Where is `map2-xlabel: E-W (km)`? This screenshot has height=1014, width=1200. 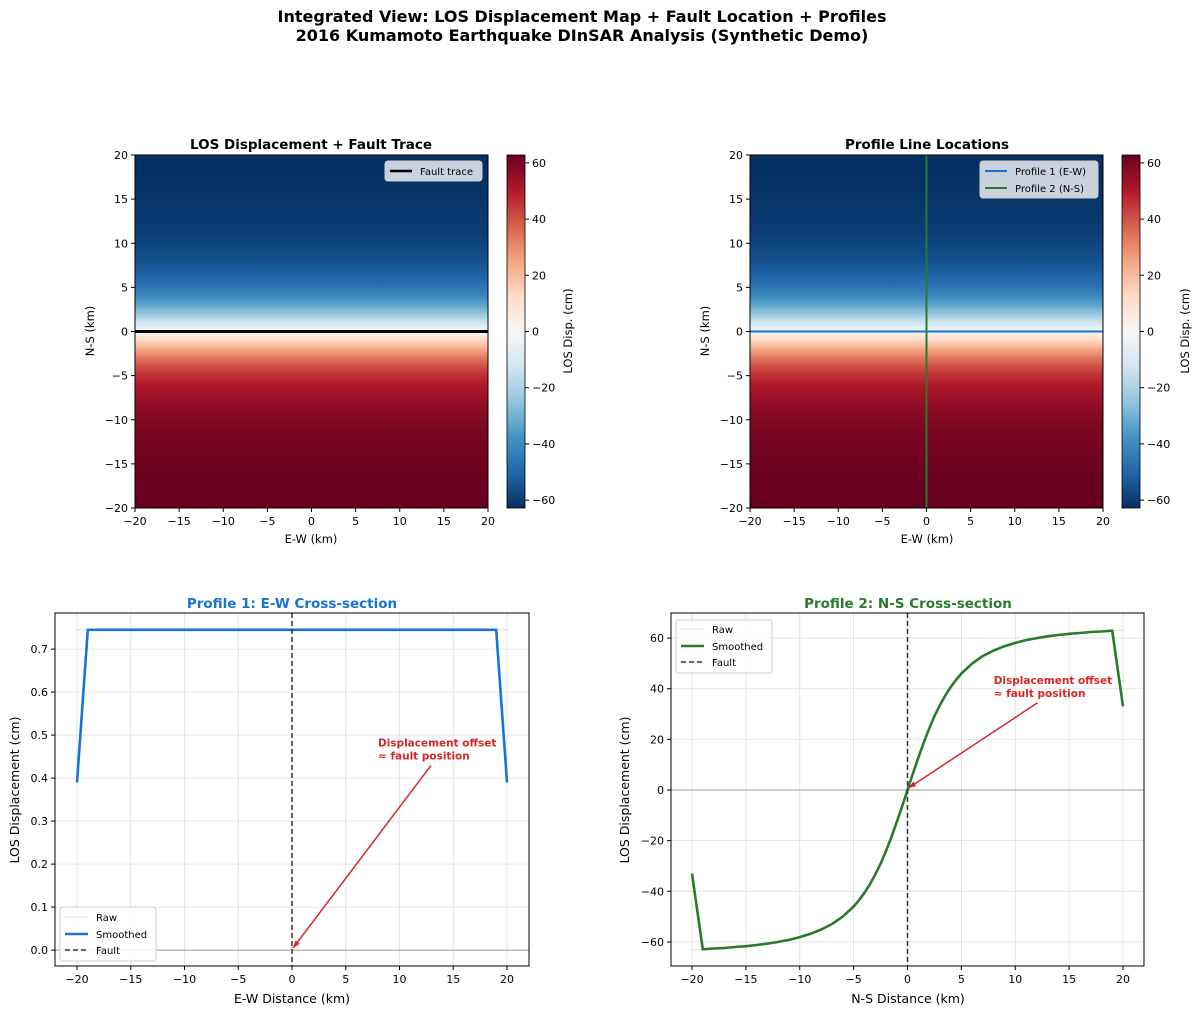 map2-xlabel: E-W (km) is located at coordinates (927, 539).